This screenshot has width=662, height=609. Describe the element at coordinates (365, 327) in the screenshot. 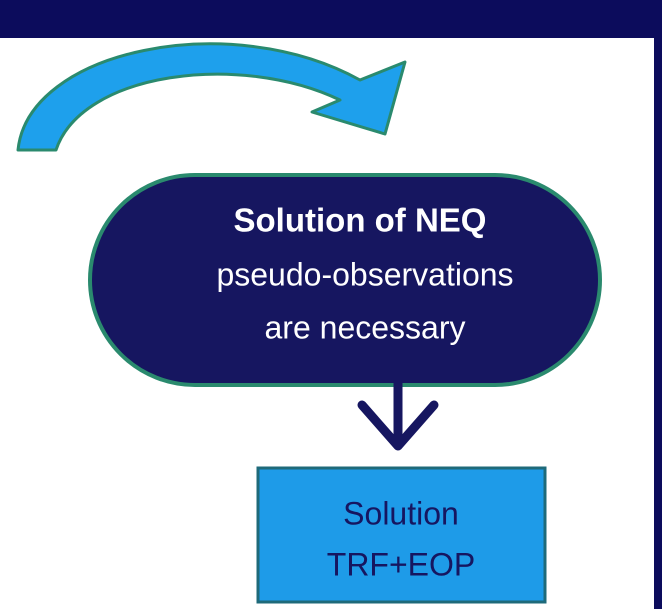

I see `pill-line: are necessary` at that location.